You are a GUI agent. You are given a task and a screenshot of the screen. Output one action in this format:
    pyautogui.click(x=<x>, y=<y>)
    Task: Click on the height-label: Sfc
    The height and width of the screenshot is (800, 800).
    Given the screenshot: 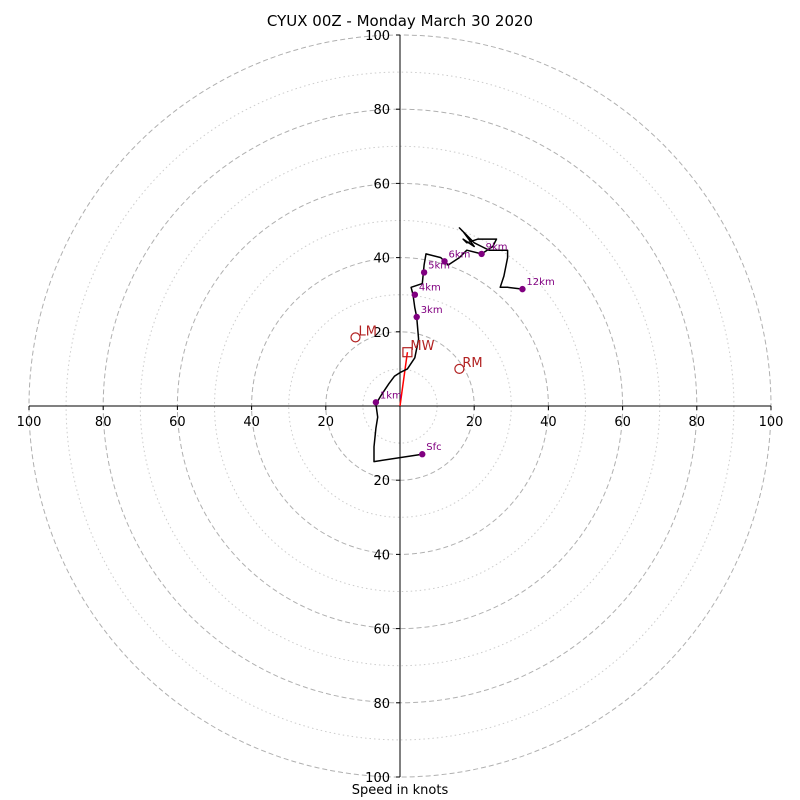 What is the action you would take?
    pyautogui.click(x=433, y=447)
    